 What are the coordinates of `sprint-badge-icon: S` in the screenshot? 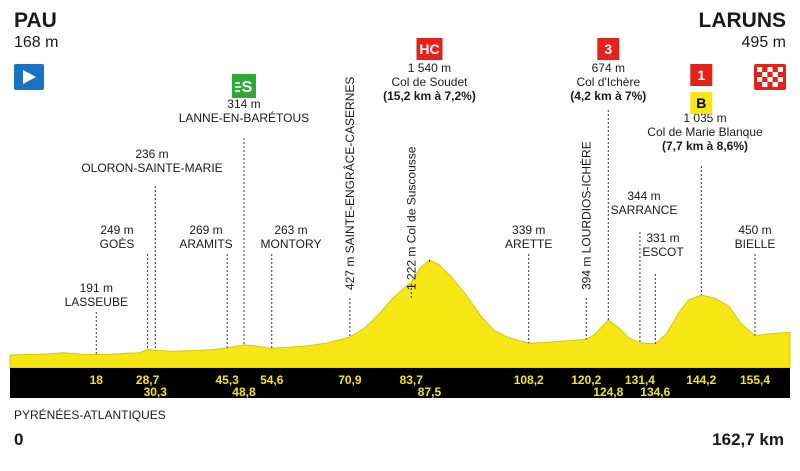 It's located at (247, 87).